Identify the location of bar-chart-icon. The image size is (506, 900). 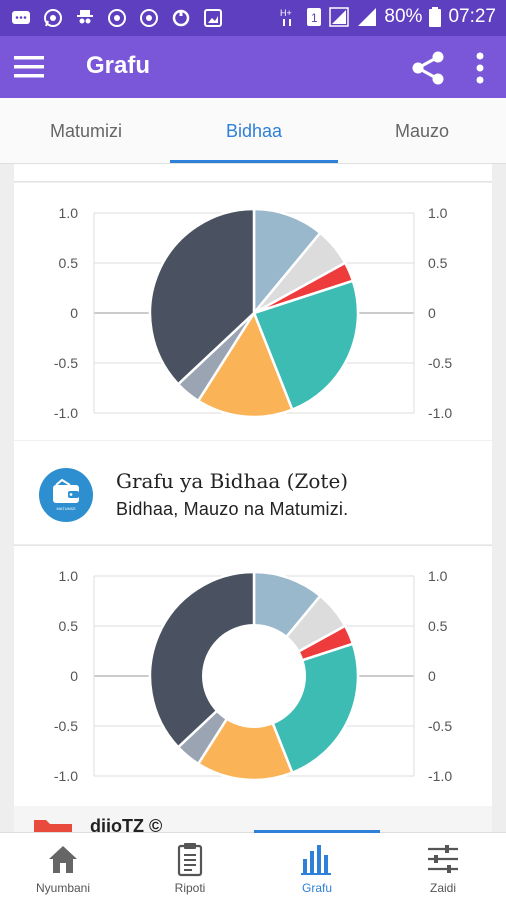
(316, 860).